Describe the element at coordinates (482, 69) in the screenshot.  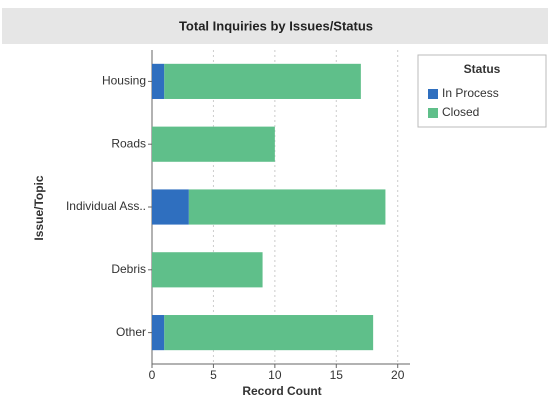
I see `legend-title: Status` at that location.